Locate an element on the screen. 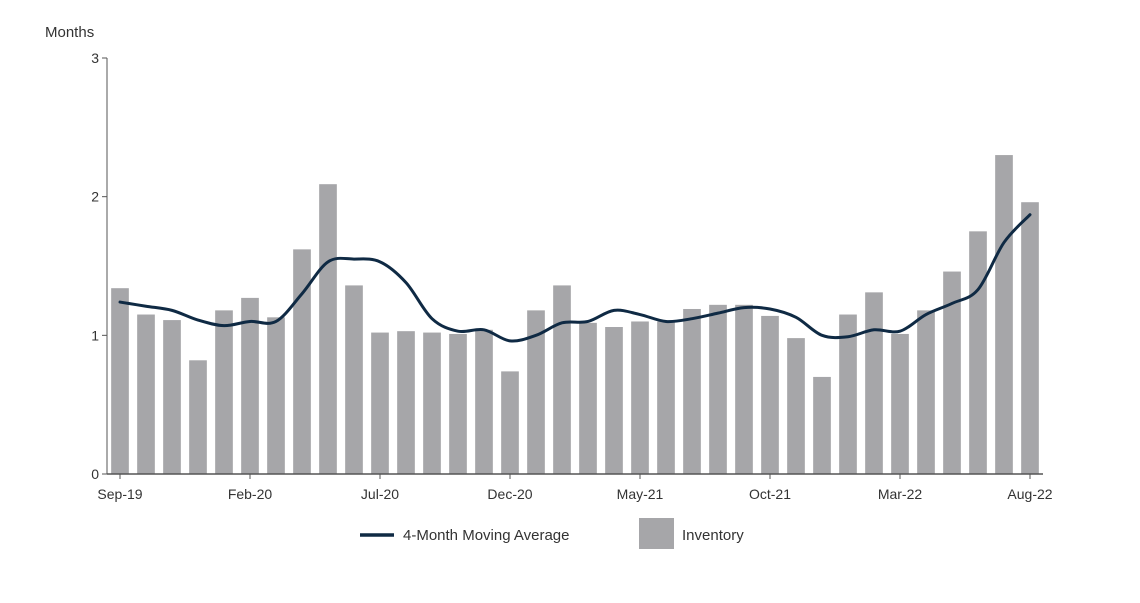  x-tick-label: May-21 is located at coordinates (640, 494).